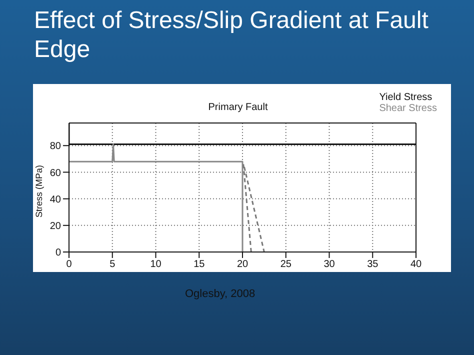 The width and height of the screenshot is (474, 355). I want to click on x-tick-label: 5, so click(113, 264).